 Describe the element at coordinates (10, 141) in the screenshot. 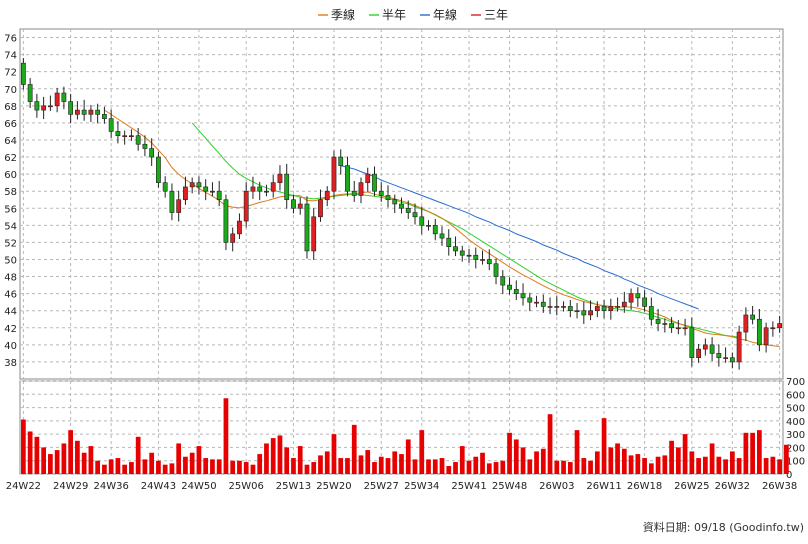

I see `price-y-tick-label: 64` at that location.